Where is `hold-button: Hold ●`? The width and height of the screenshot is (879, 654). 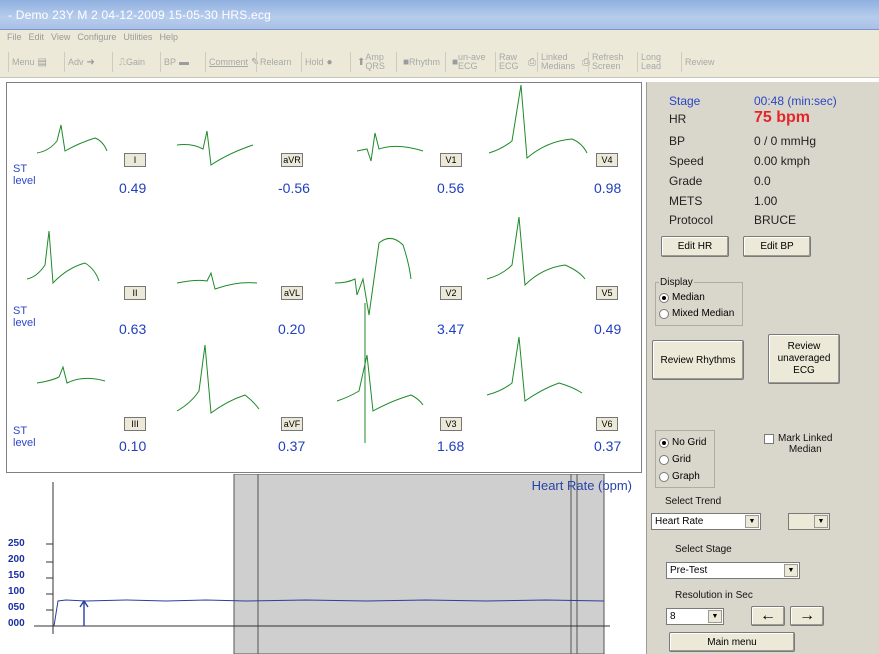
hold-button: Hold ● is located at coordinates (317, 62).